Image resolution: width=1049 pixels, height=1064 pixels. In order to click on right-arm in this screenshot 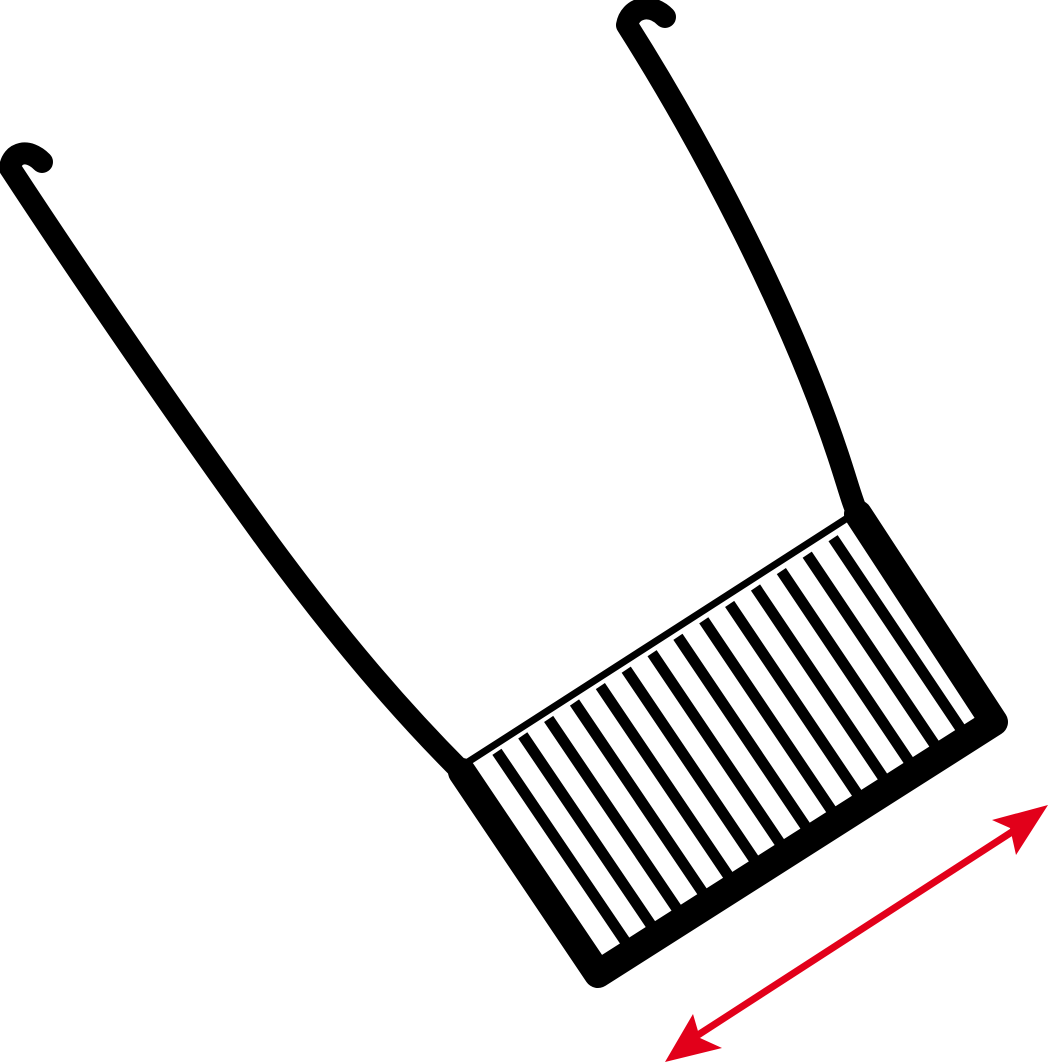, I will do `click(742, 262)`.